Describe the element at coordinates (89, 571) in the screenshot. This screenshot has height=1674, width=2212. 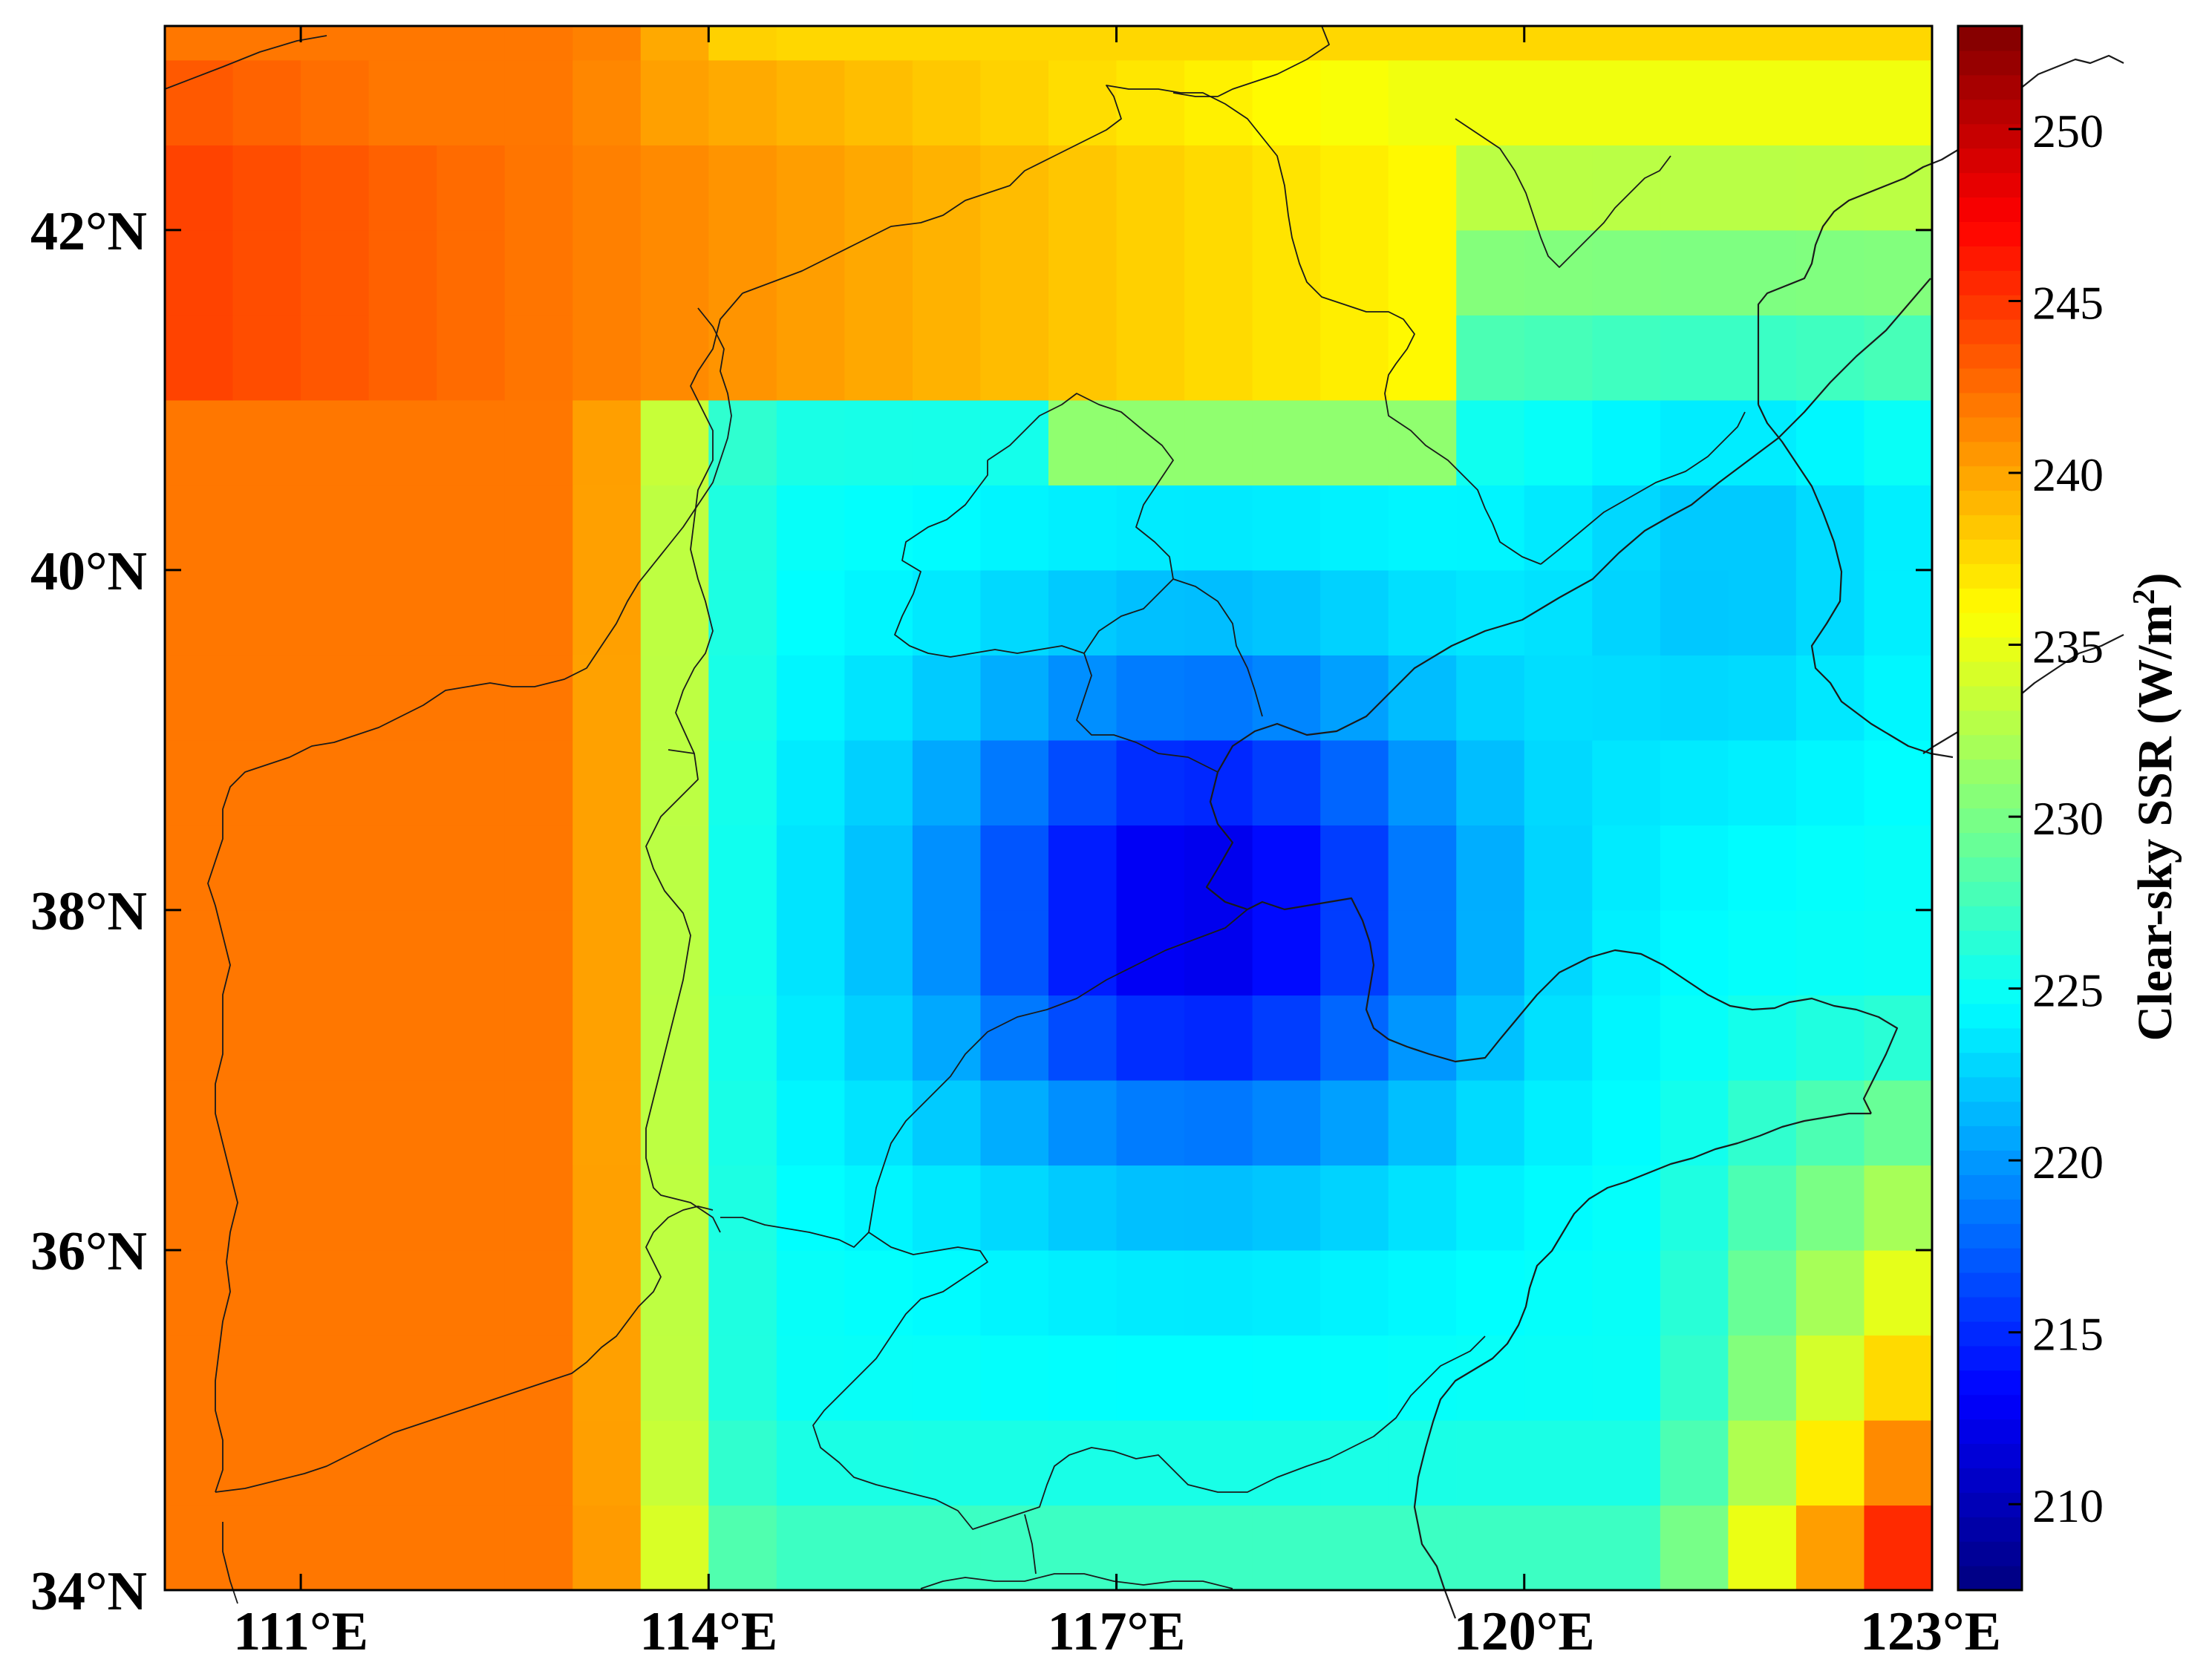
I see `y-tick-label: 40°N` at that location.